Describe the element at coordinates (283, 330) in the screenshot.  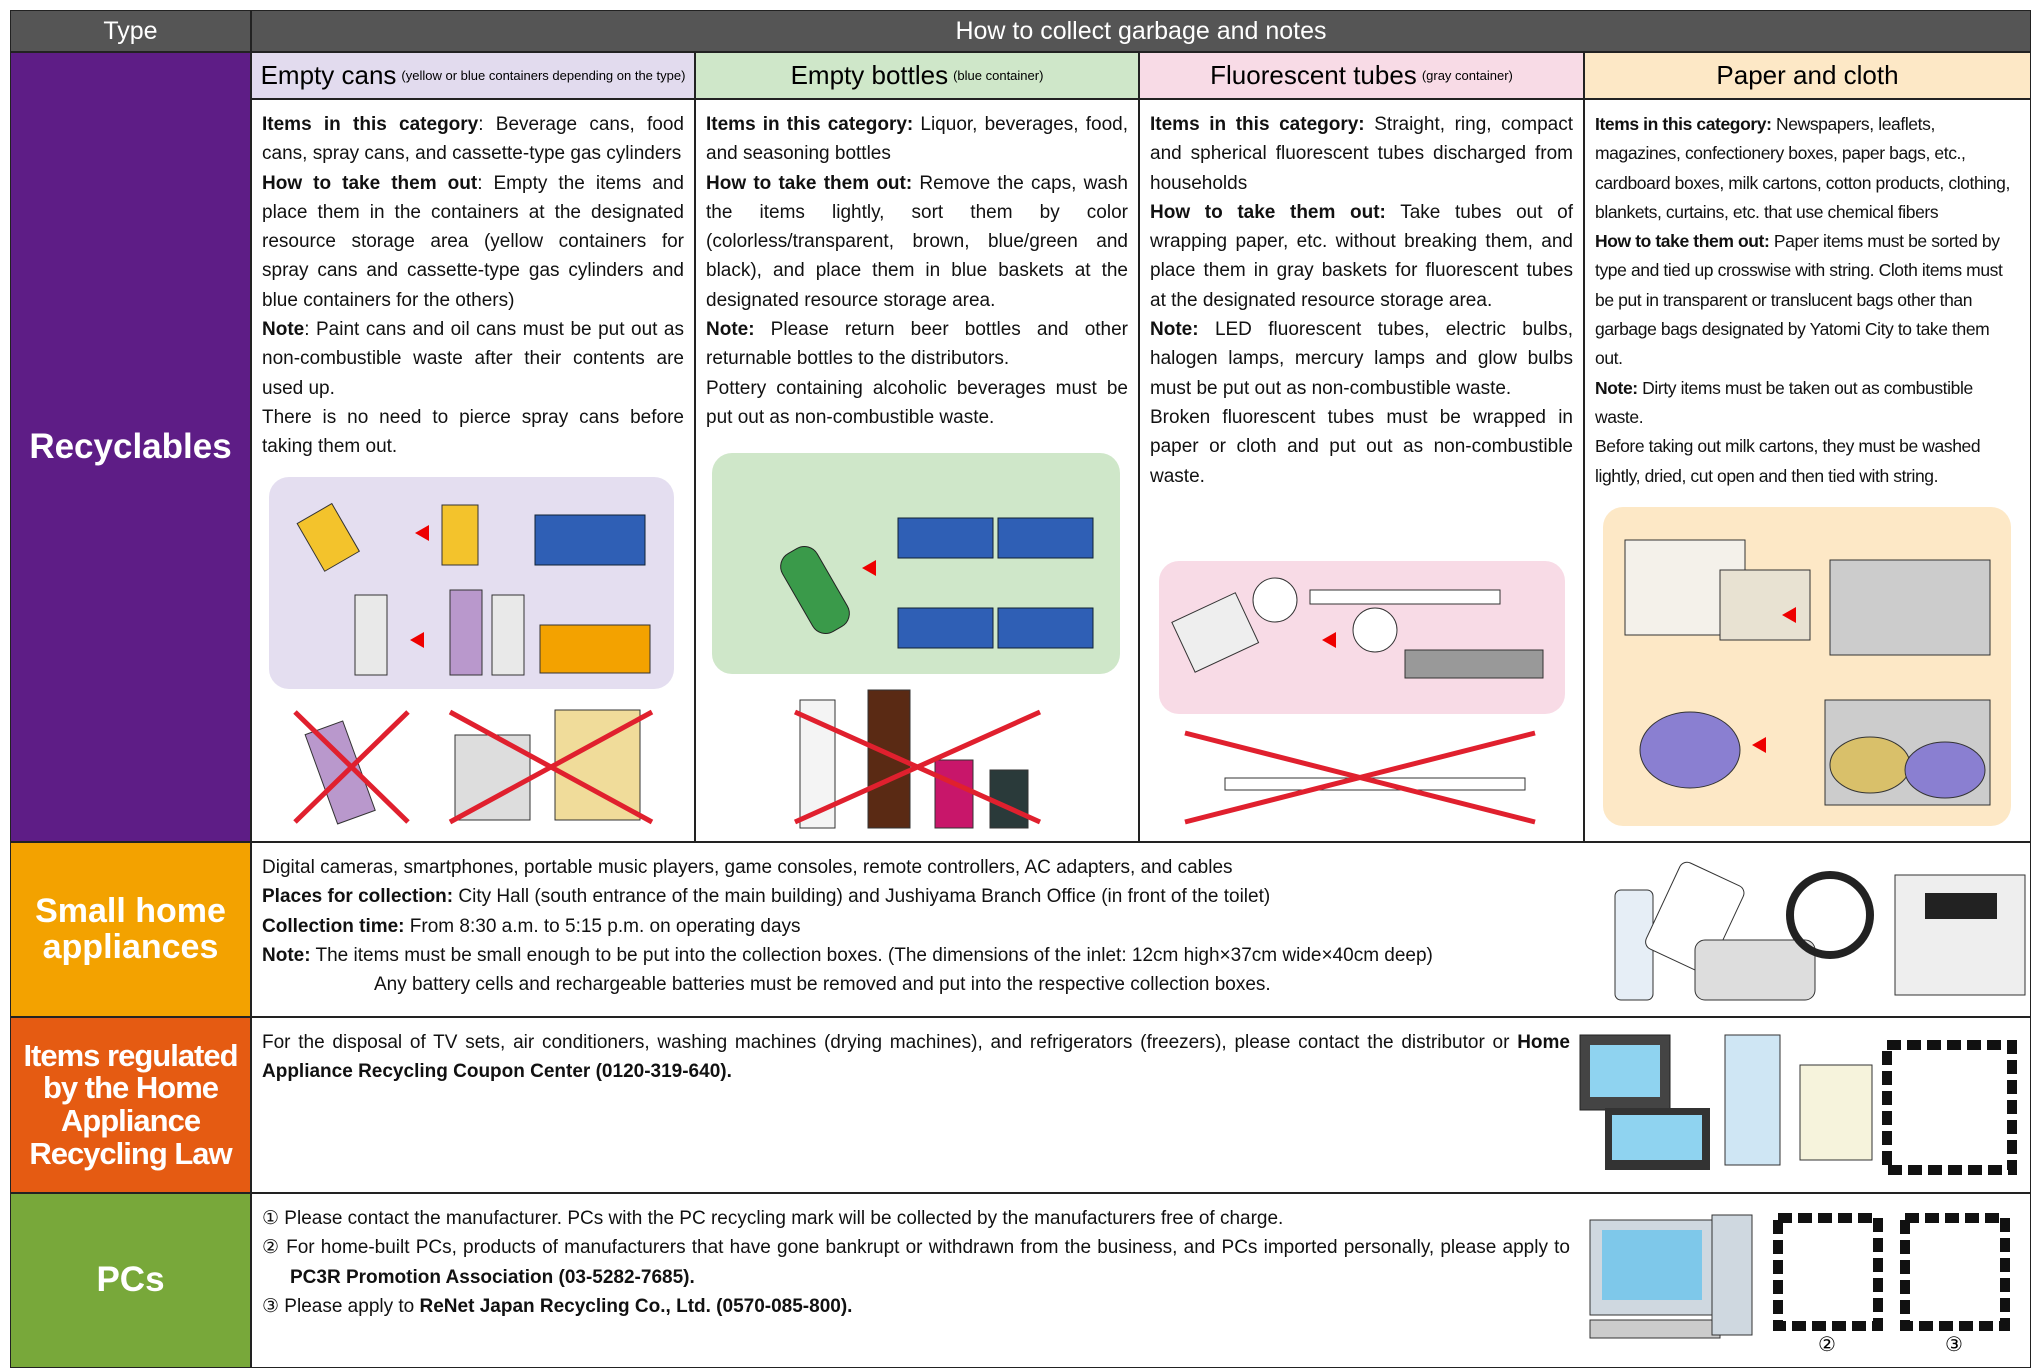
I see `bold-text: Note` at that location.